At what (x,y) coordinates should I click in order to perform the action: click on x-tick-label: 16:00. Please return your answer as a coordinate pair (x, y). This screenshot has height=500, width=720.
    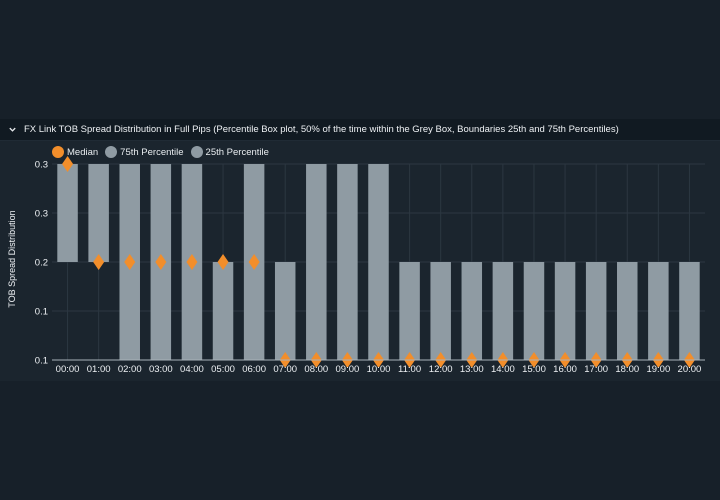
    Looking at the image, I should click on (565, 369).